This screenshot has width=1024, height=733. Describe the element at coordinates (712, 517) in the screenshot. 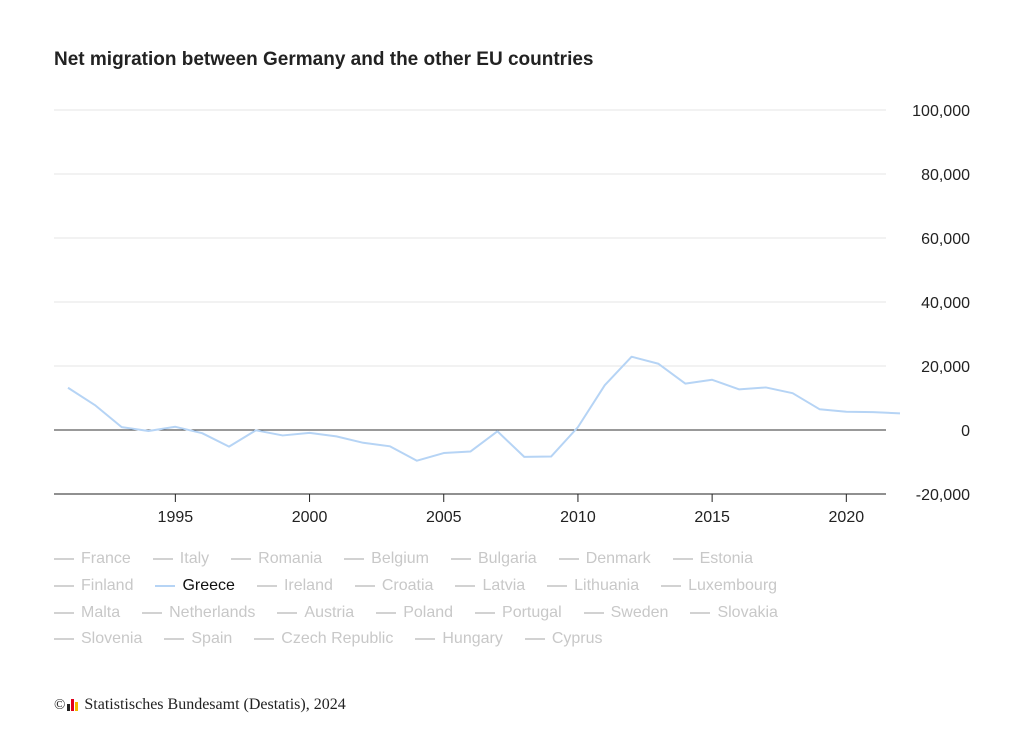

I see `x-tick-label: 2015` at that location.